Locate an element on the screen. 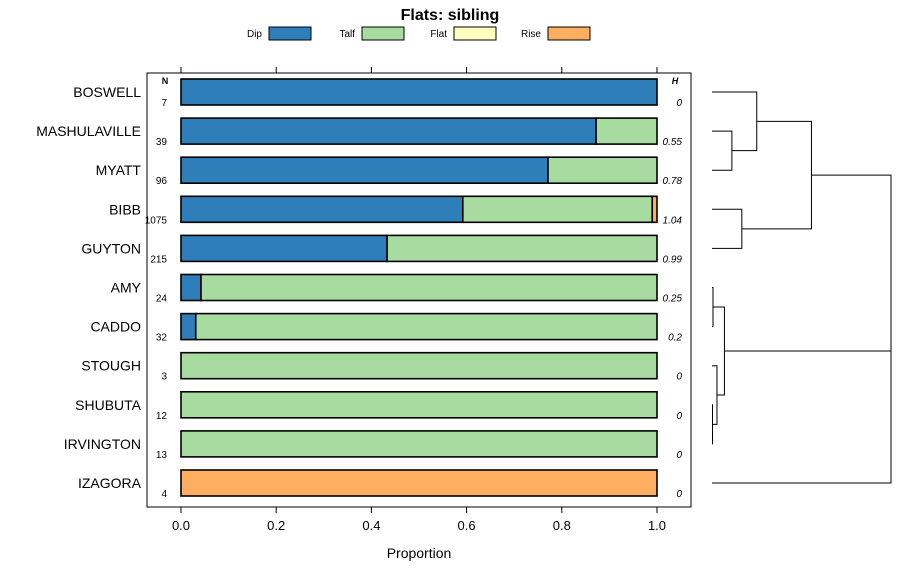  row-n-value: 24 is located at coordinates (162, 299).